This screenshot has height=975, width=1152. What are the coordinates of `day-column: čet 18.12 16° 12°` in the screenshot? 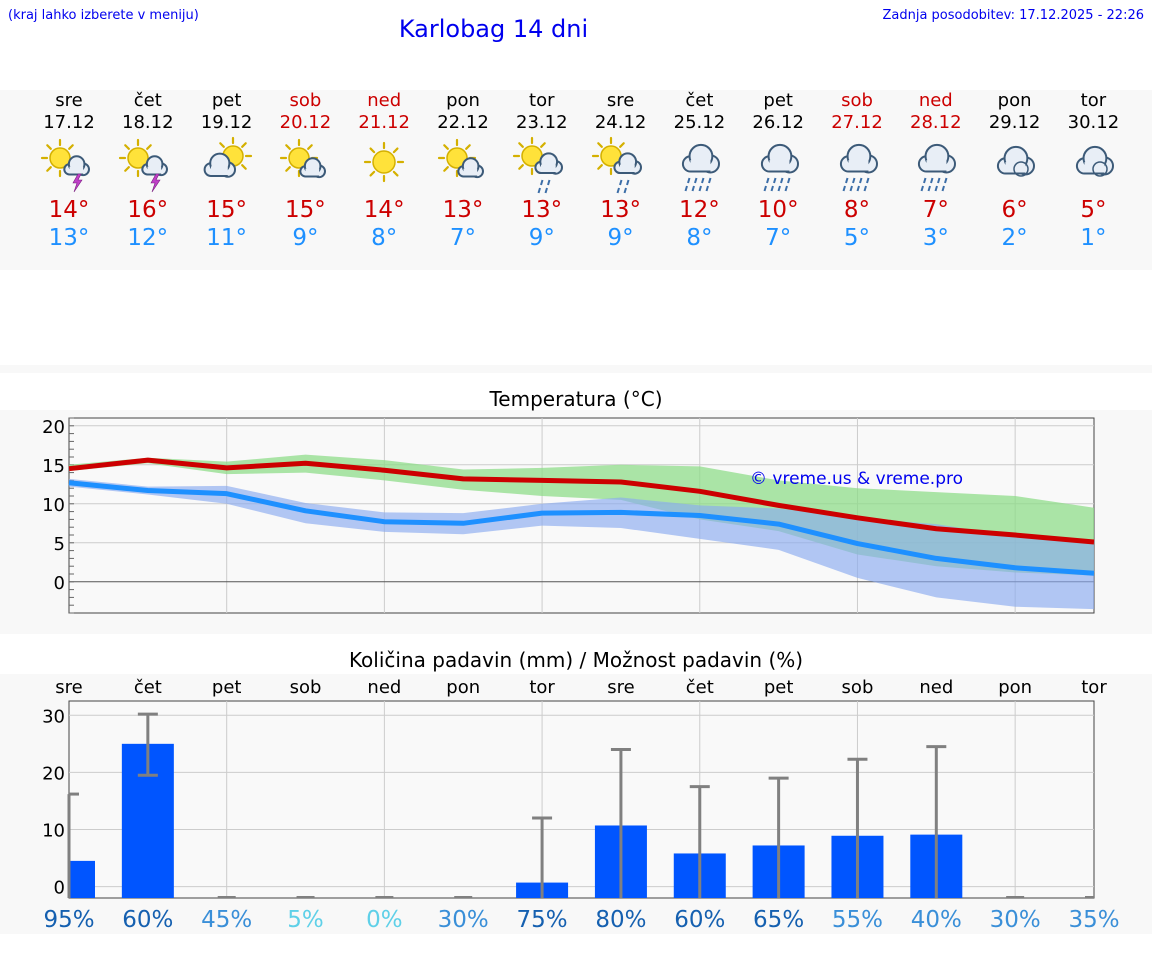 It's located at (147, 171).